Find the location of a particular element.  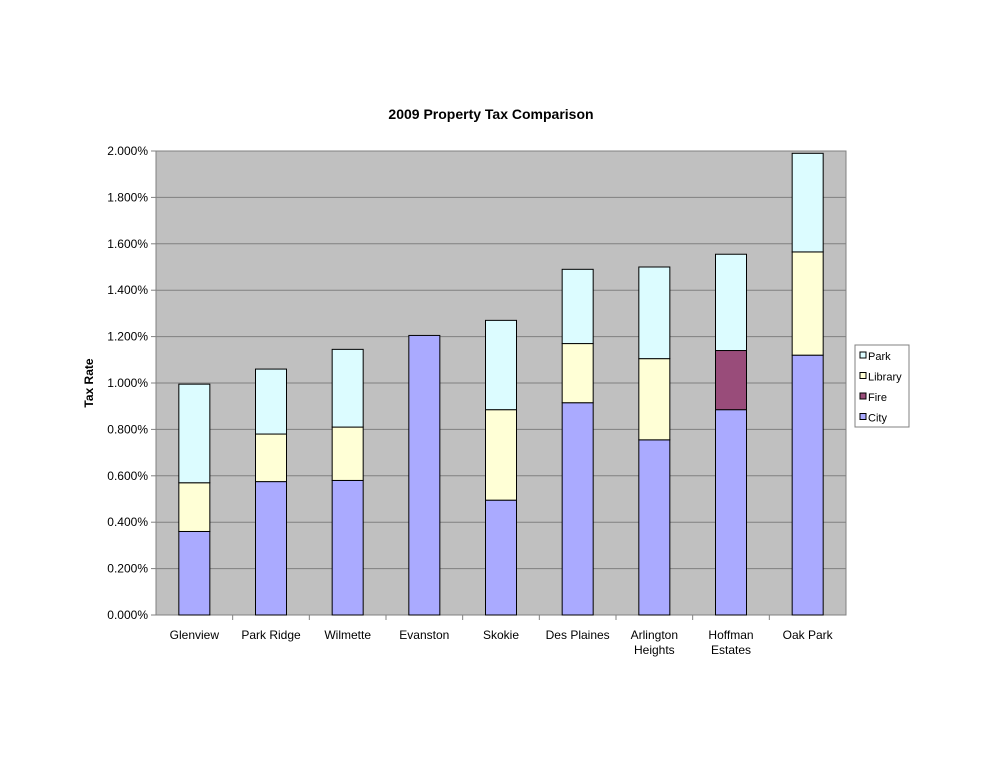

y-tick-label: 2.000% is located at coordinates (127, 151).